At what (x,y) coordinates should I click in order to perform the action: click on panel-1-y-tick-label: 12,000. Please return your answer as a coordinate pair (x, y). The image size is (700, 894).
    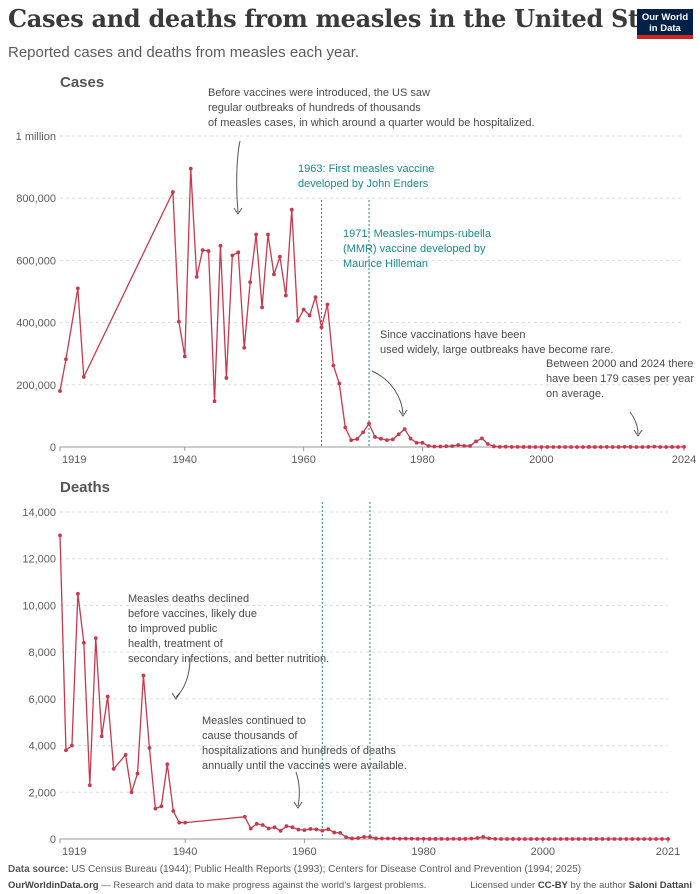
    Looking at the image, I should click on (39, 560).